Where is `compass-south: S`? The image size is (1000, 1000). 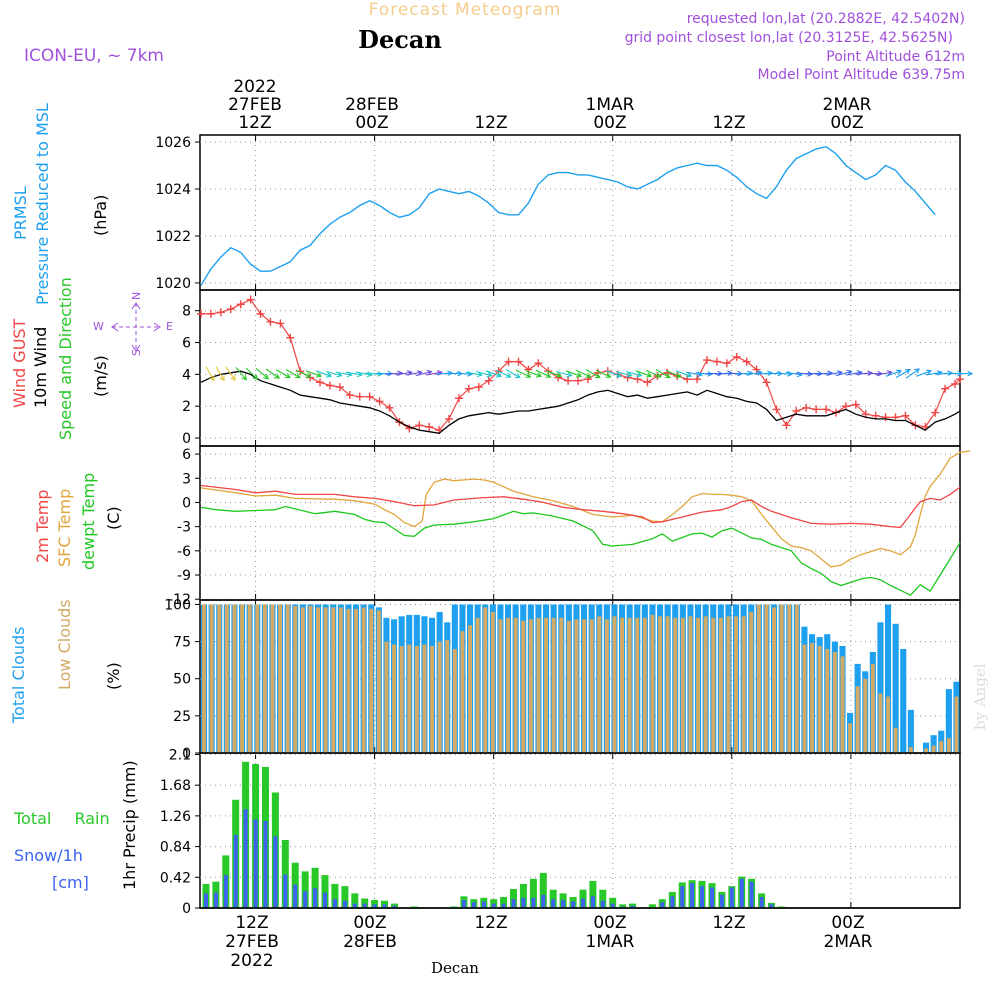 compass-south: S is located at coordinates (136, 352).